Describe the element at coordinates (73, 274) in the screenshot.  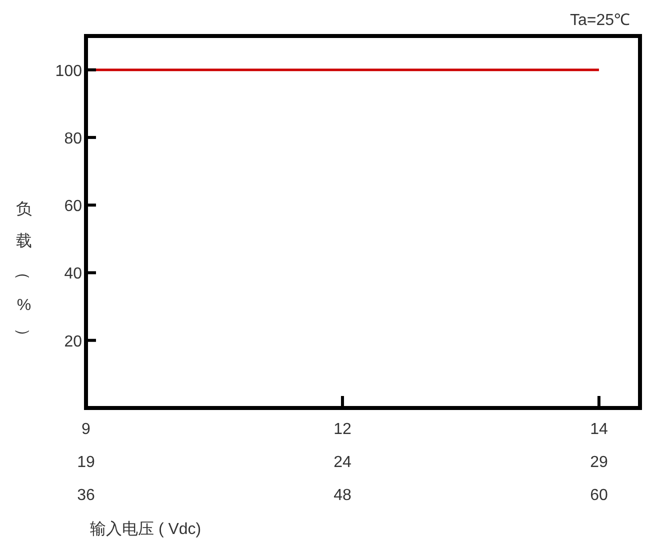
I see `y-tick-label: 40` at that location.